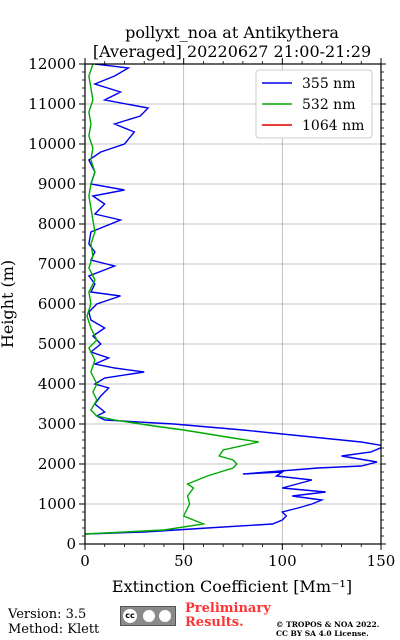 The image size is (400, 640). Describe the element at coordinates (52, 64) in the screenshot. I see `y-tick-label: 12000` at that location.